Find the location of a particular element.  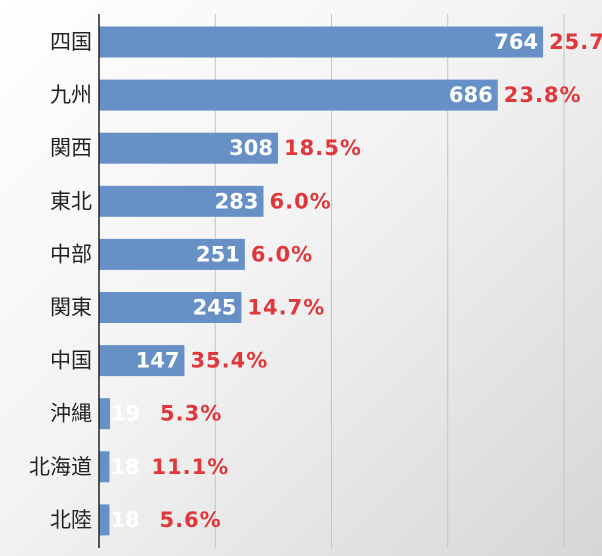

percent-label: 5.3% is located at coordinates (191, 414).